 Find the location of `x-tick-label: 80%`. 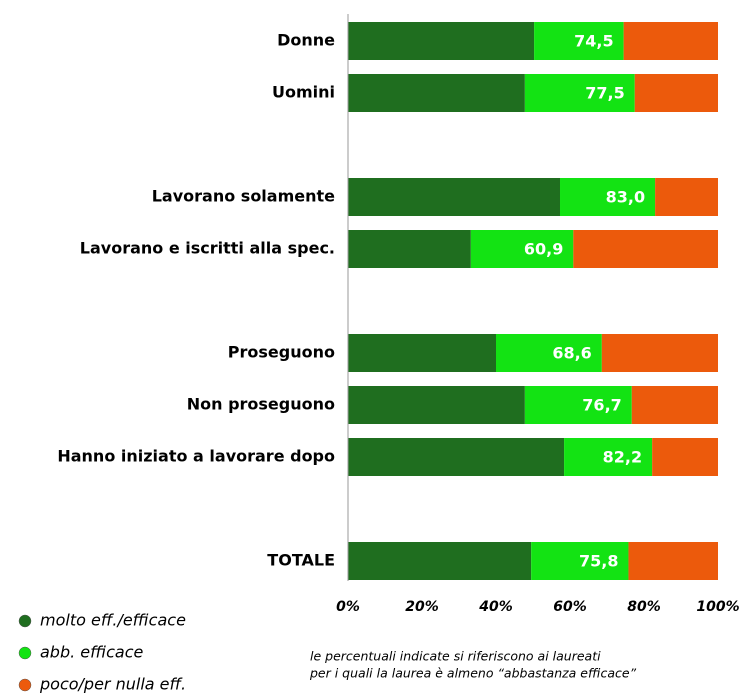

x-tick-label: 80% is located at coordinates (644, 607).